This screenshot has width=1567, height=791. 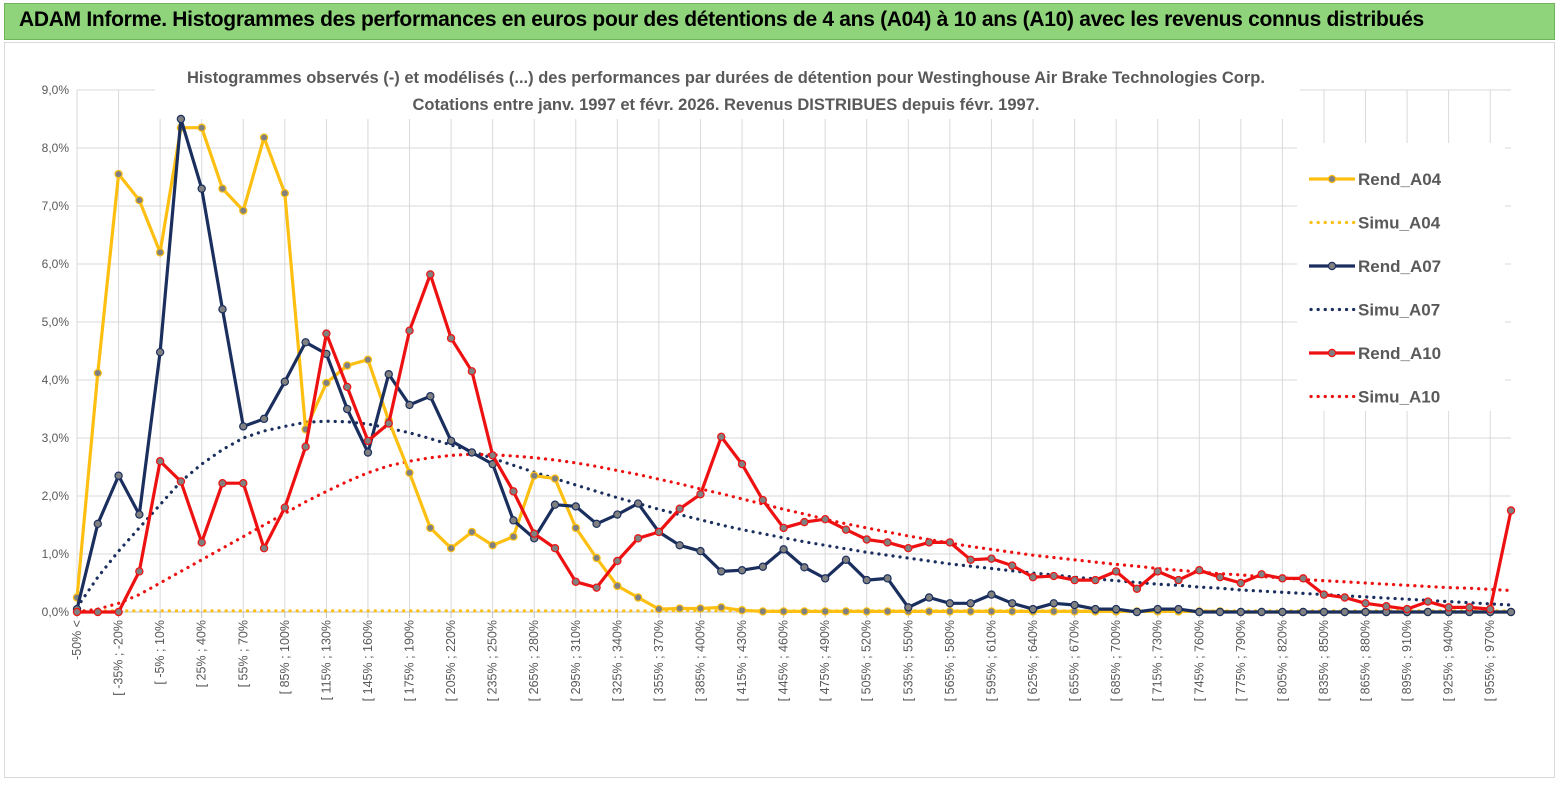 What do you see at coordinates (1399, 353) in the screenshot?
I see `legend-label: Rend_A10` at bounding box center [1399, 353].